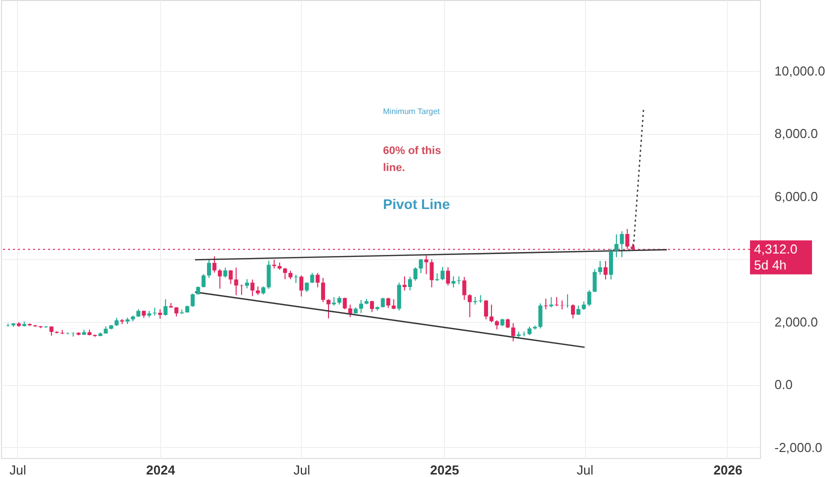 Image resolution: width=825 pixels, height=477 pixels. I want to click on x-tick-label: 2024, so click(161, 469).